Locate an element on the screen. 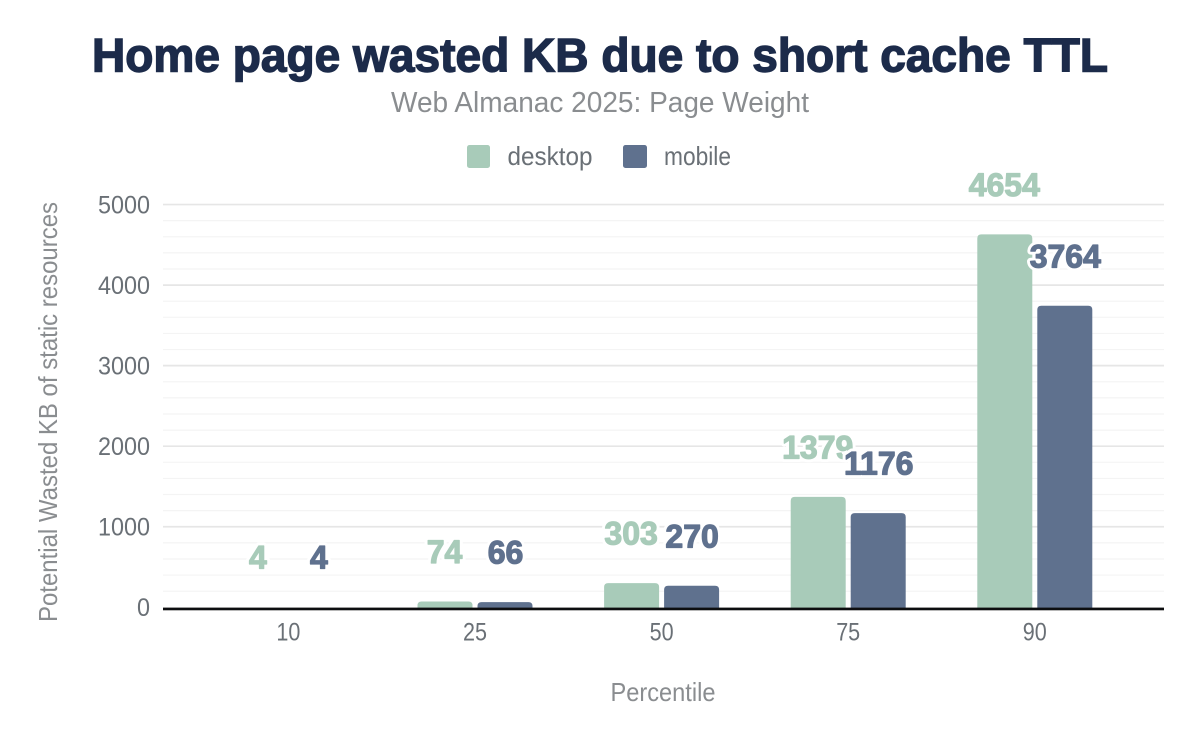 The width and height of the screenshot is (1200, 742). svg-text: desktop is located at coordinates (550, 156).